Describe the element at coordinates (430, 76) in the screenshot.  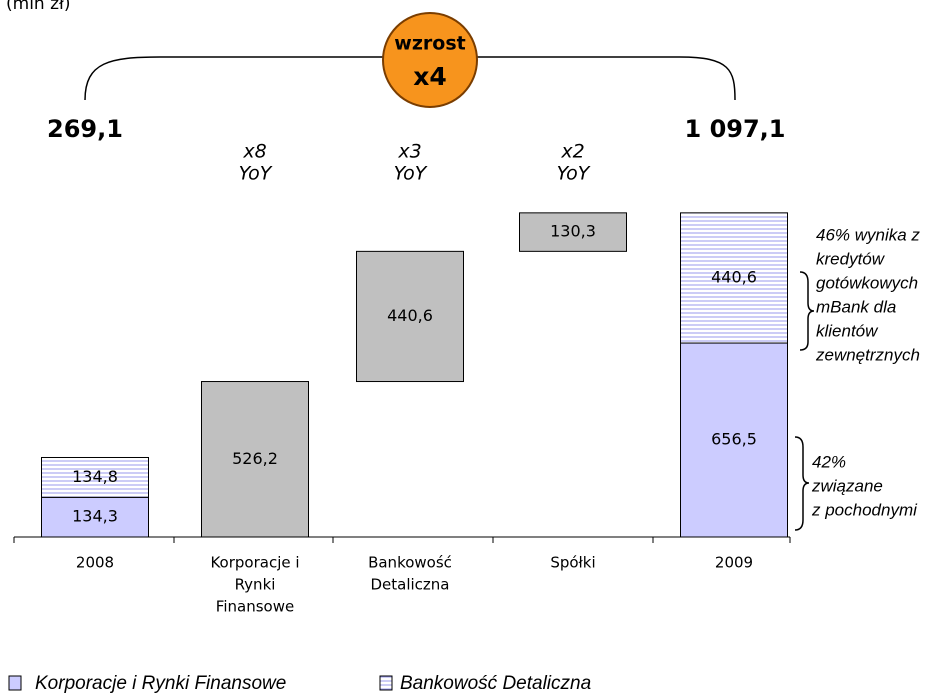
I see `badge-text: x4` at that location.